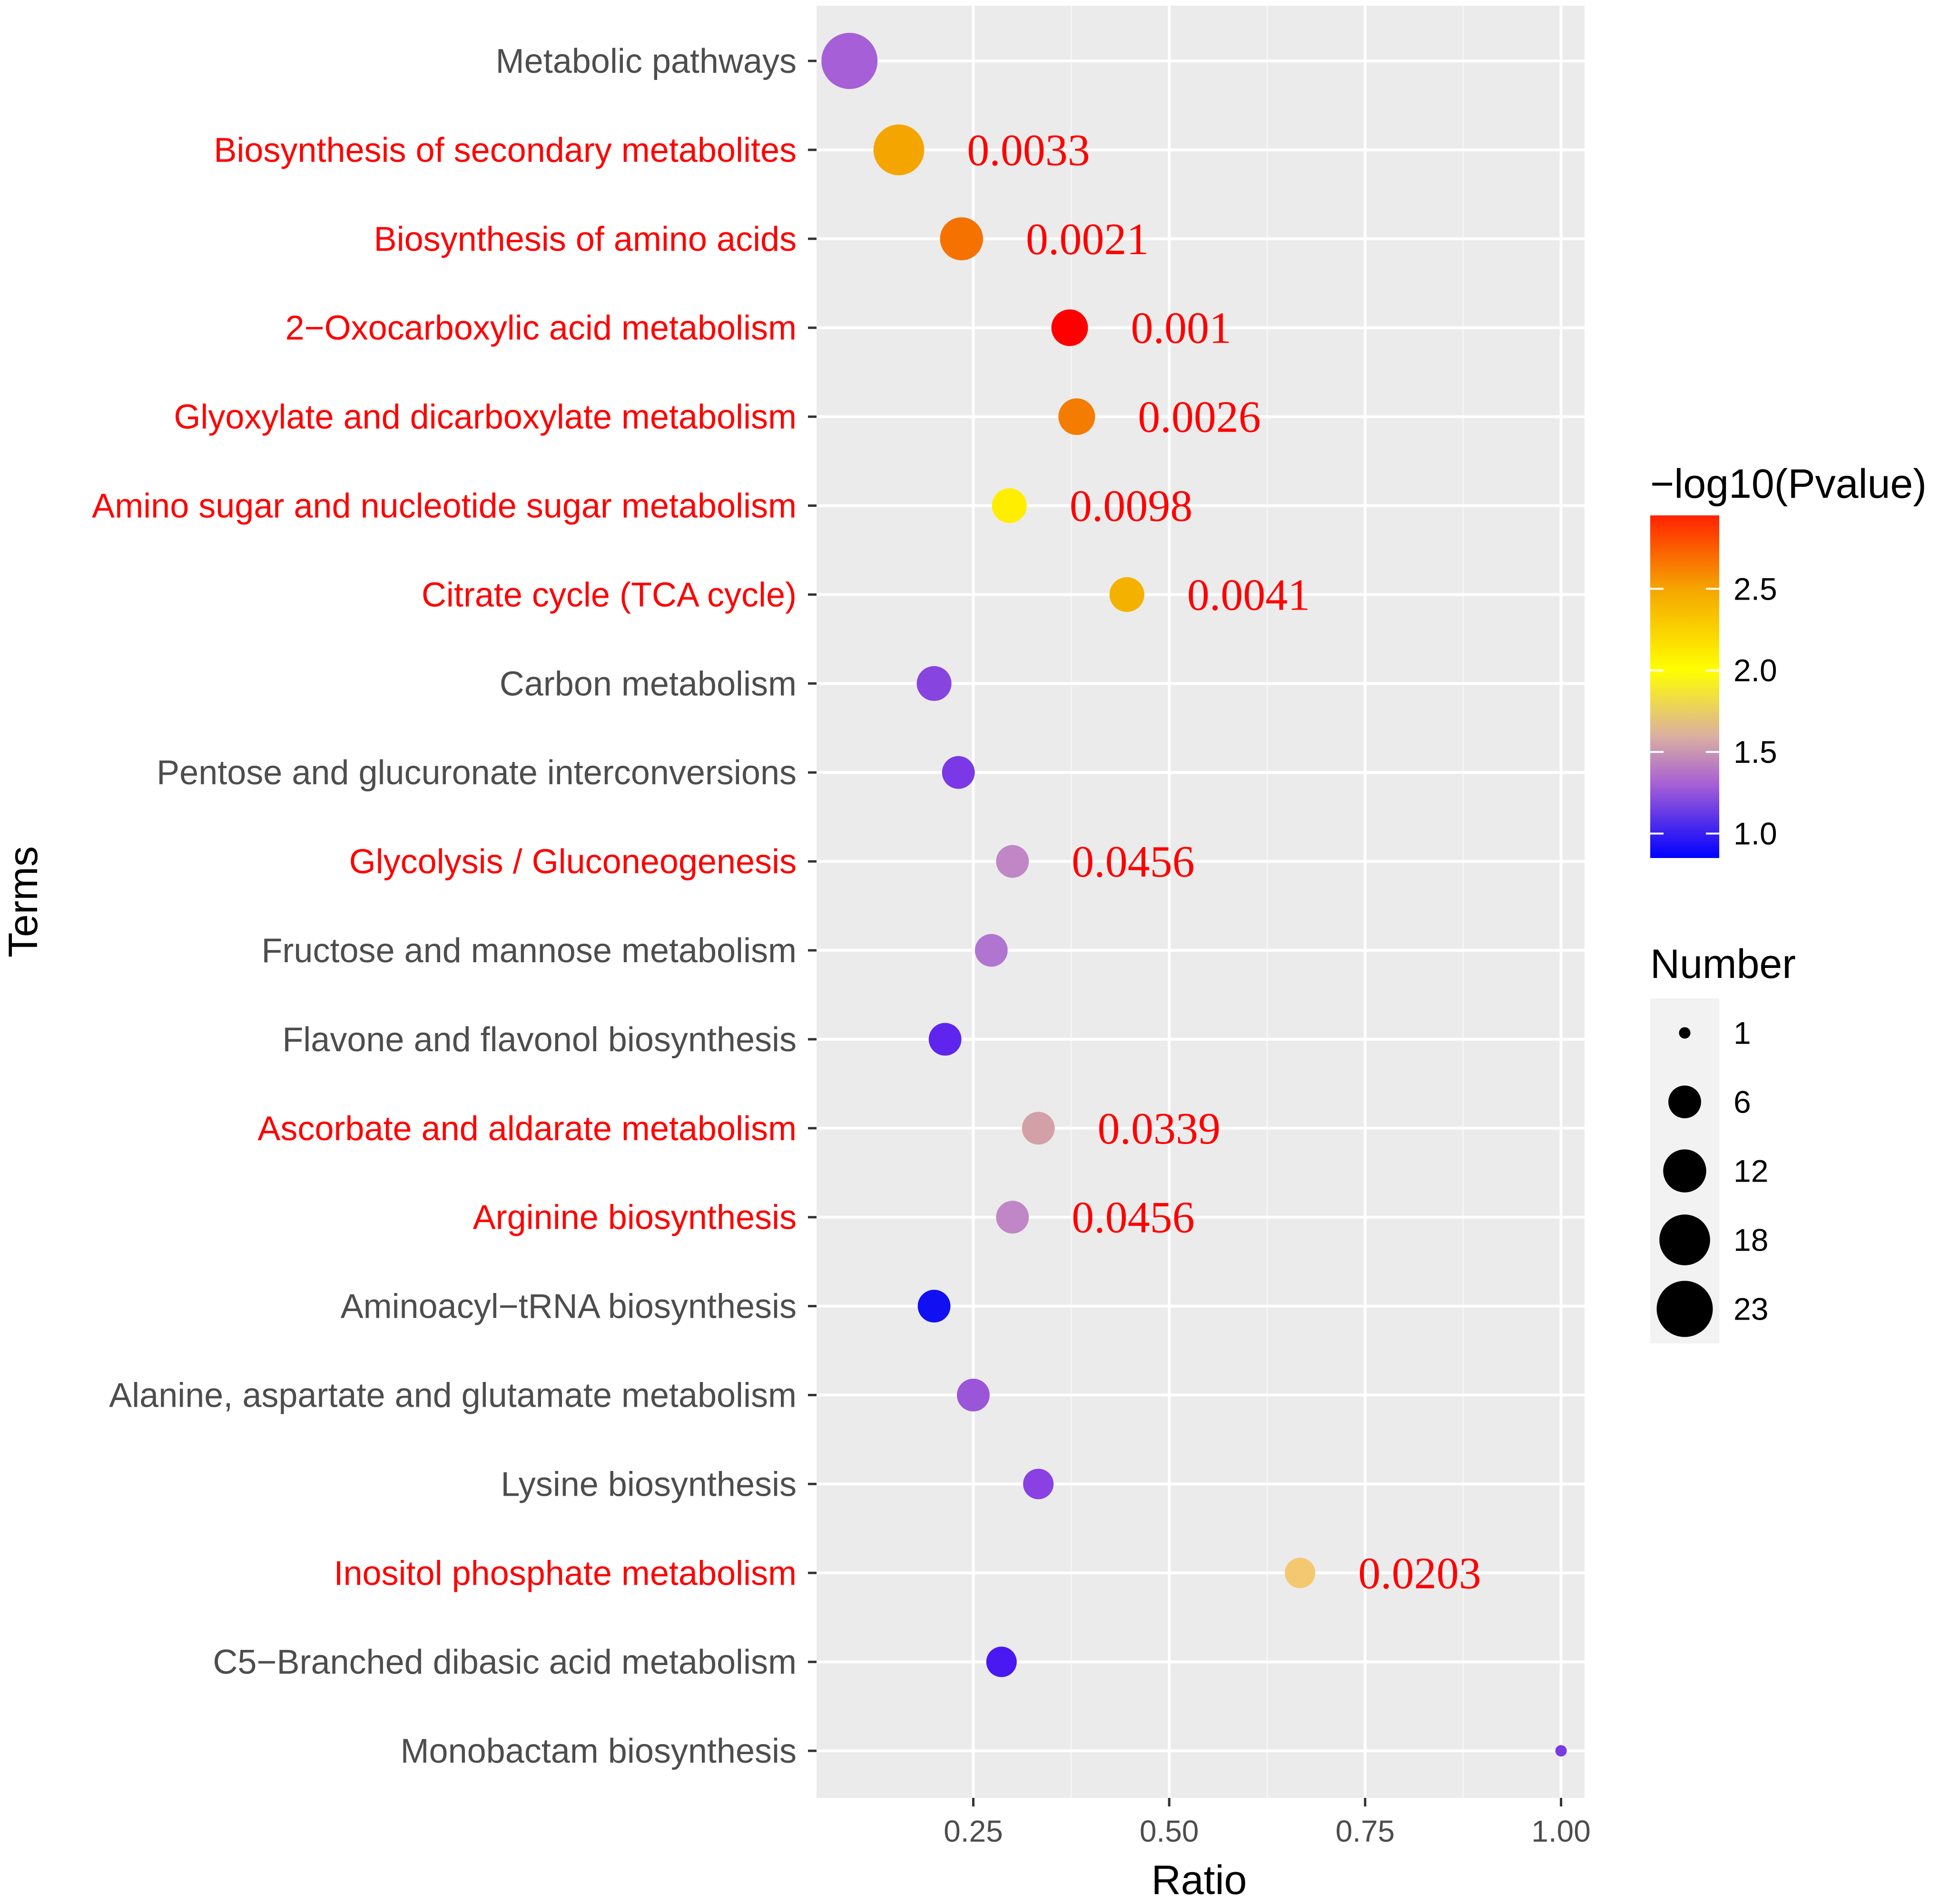  I want to click on term-label: Pentose and glucuronate interconversions, so click(477, 773).